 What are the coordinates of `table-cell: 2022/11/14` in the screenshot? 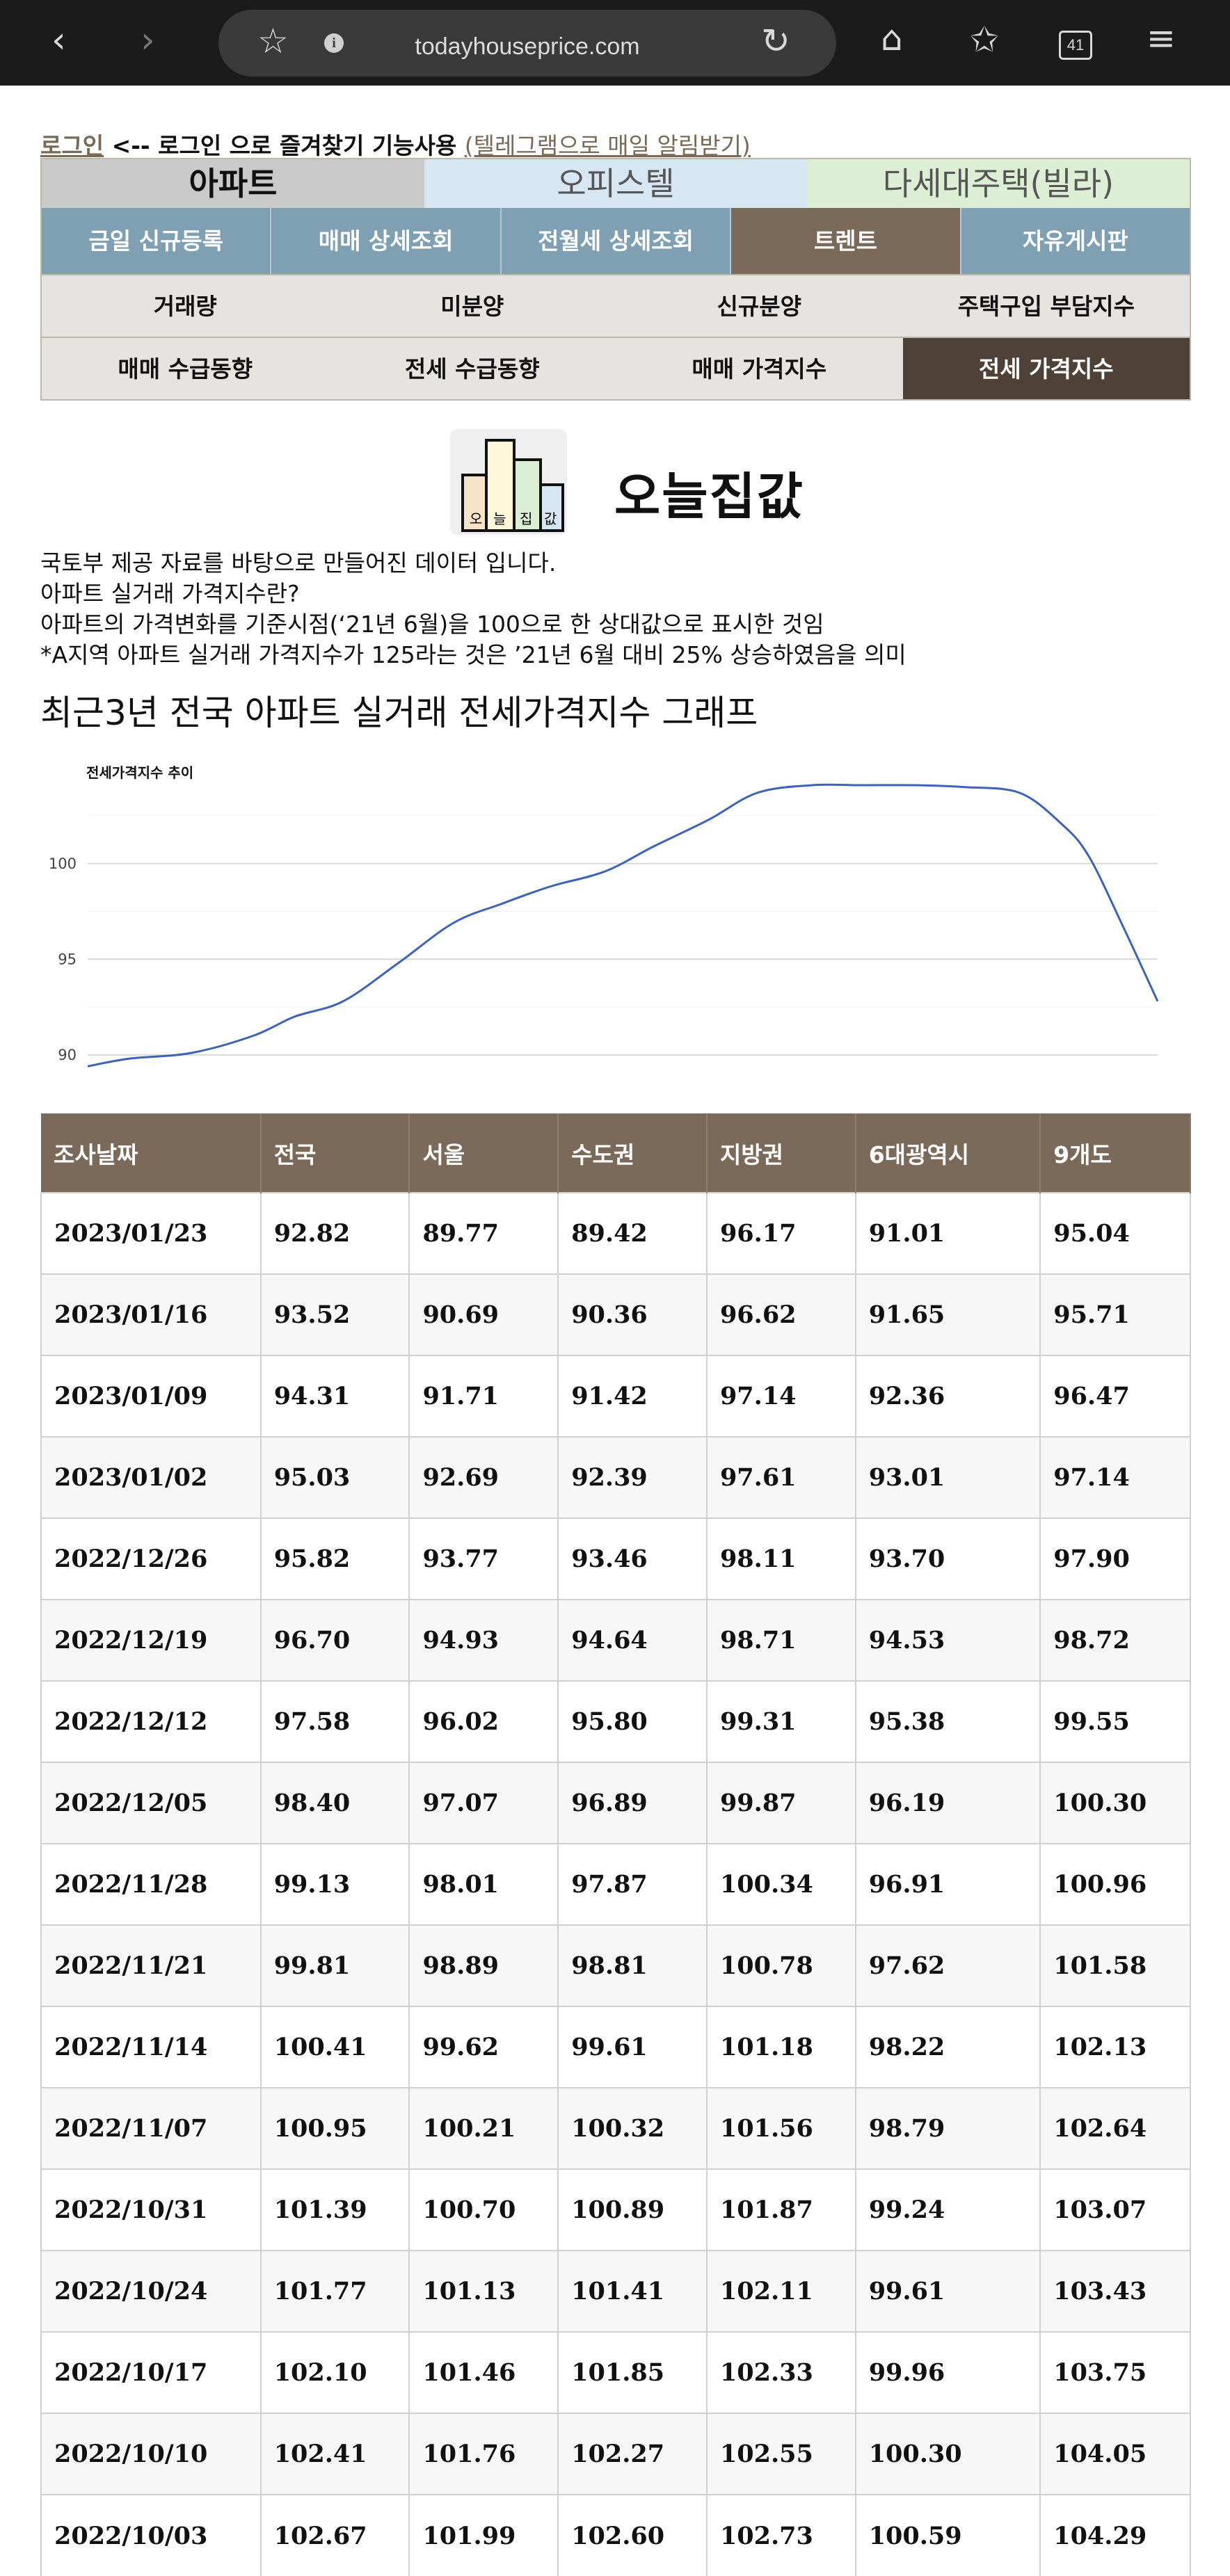 It's located at (151, 2047).